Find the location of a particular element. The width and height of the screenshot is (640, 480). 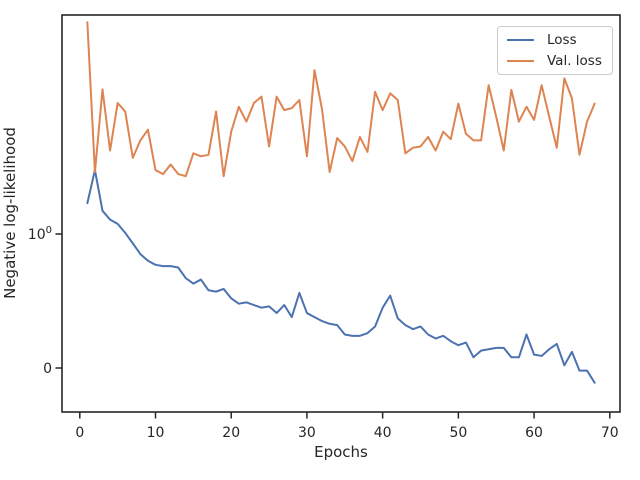

legend: Loss Val. loss is located at coordinates (555, 50).